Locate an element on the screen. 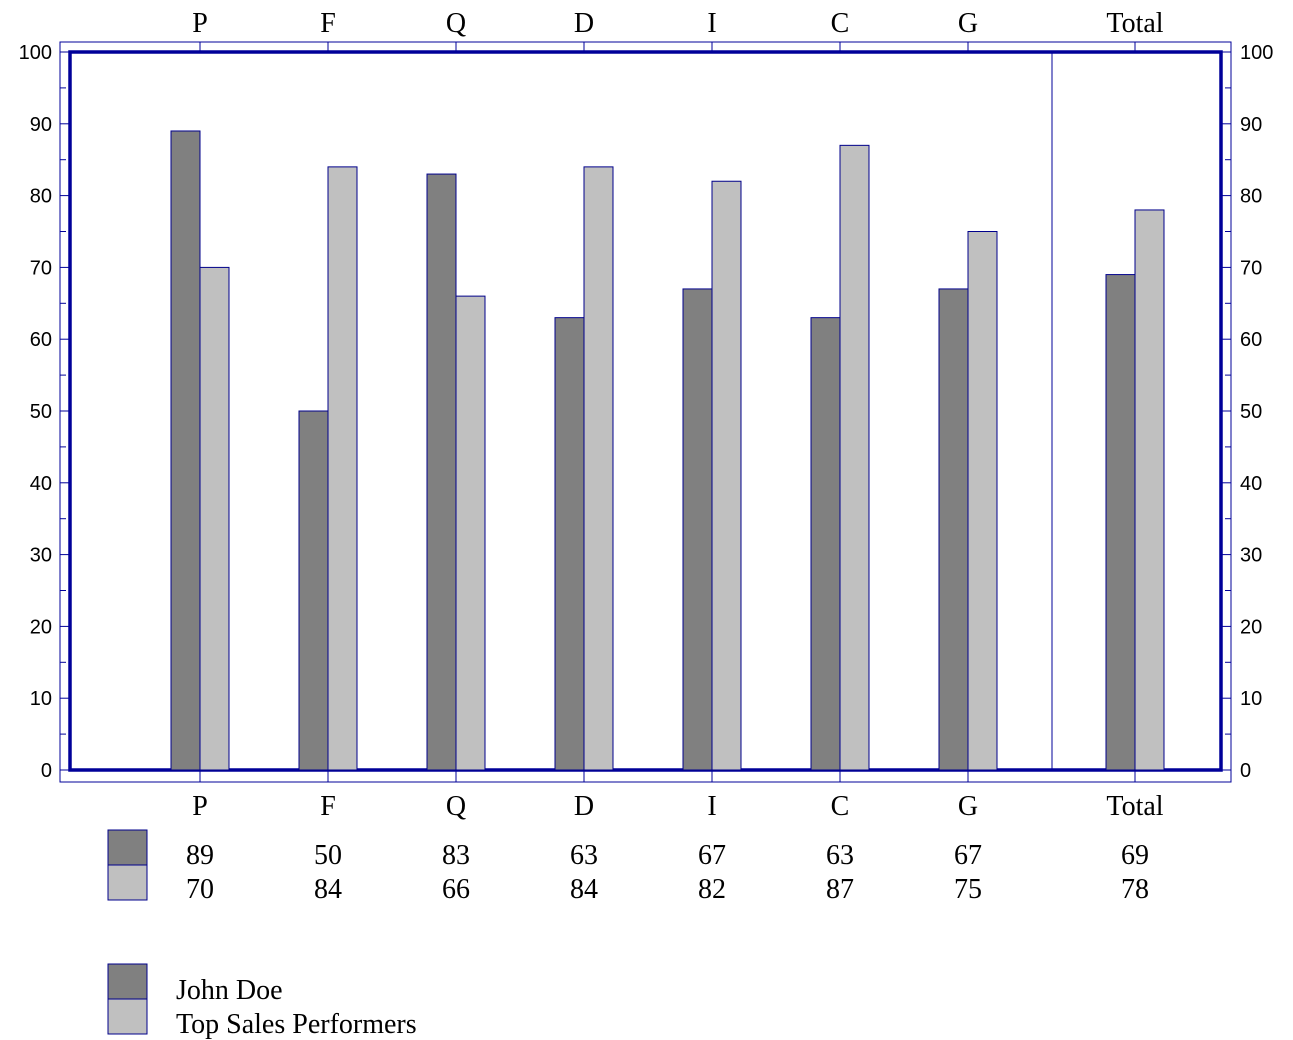 Image resolution: width=1293 pixels, height=1040 pixels. data-table: 89 50 83 63 67 63 67 69 70 84 66 84 82 87 75 78 is located at coordinates (628, 867).